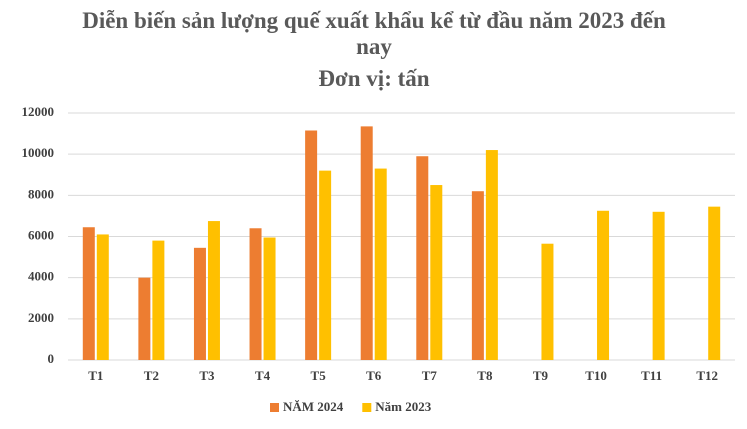 This screenshot has height=429, width=747. Describe the element at coordinates (51, 358) in the screenshot. I see `y-tick-label: 0` at that location.